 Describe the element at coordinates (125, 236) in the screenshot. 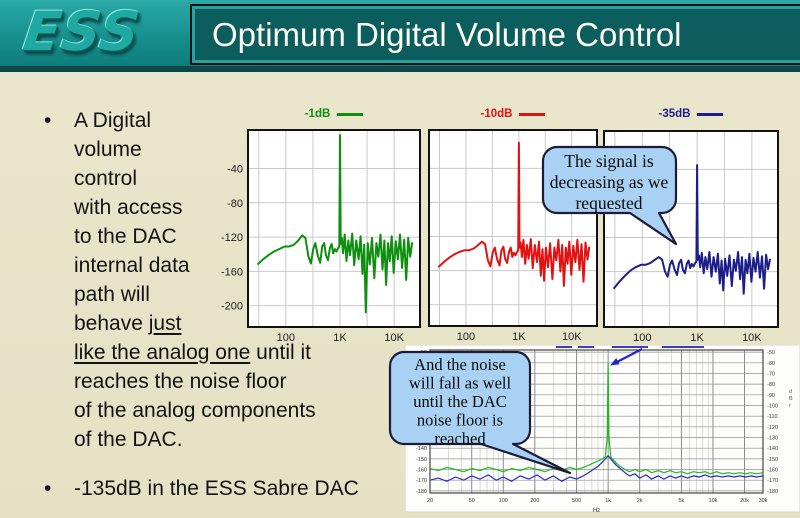

I see `bullet-line-segment: to the DAC` at that location.